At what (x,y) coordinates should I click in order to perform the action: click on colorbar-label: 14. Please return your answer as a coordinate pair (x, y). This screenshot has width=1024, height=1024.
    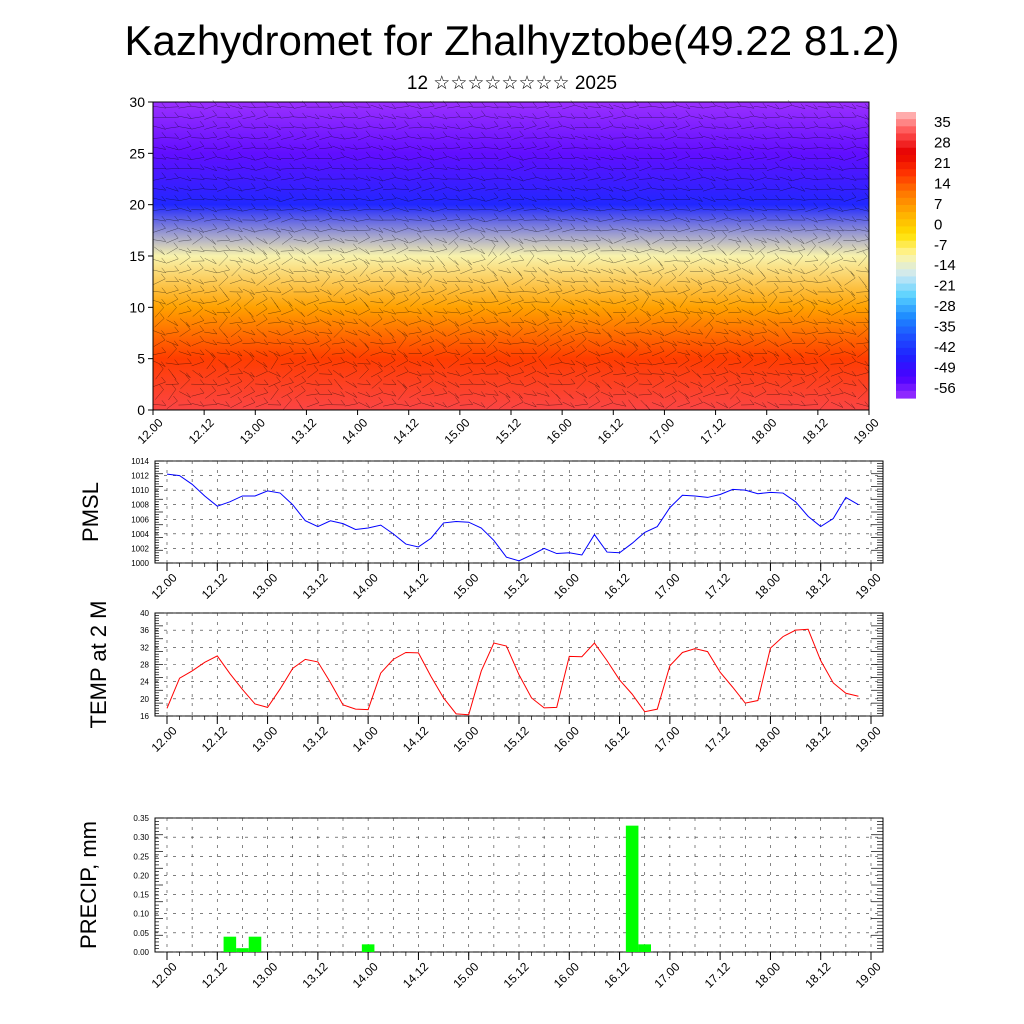
    Looking at the image, I should click on (942, 183).